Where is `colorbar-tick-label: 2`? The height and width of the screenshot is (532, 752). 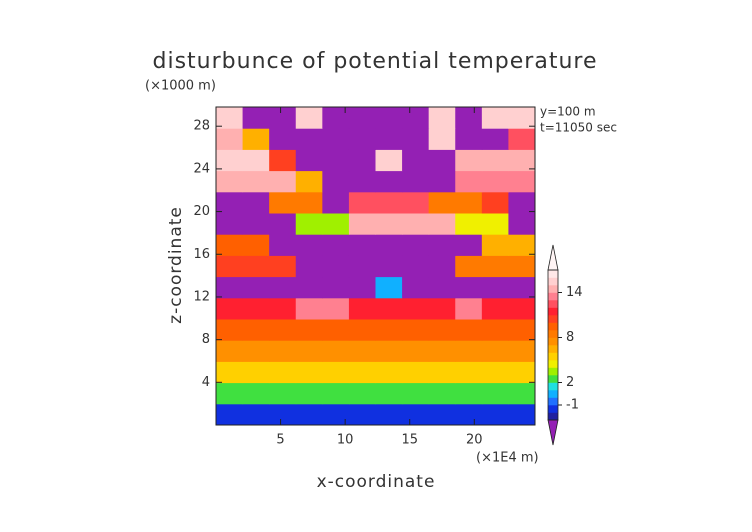
colorbar-tick-label: 2 is located at coordinates (570, 382).